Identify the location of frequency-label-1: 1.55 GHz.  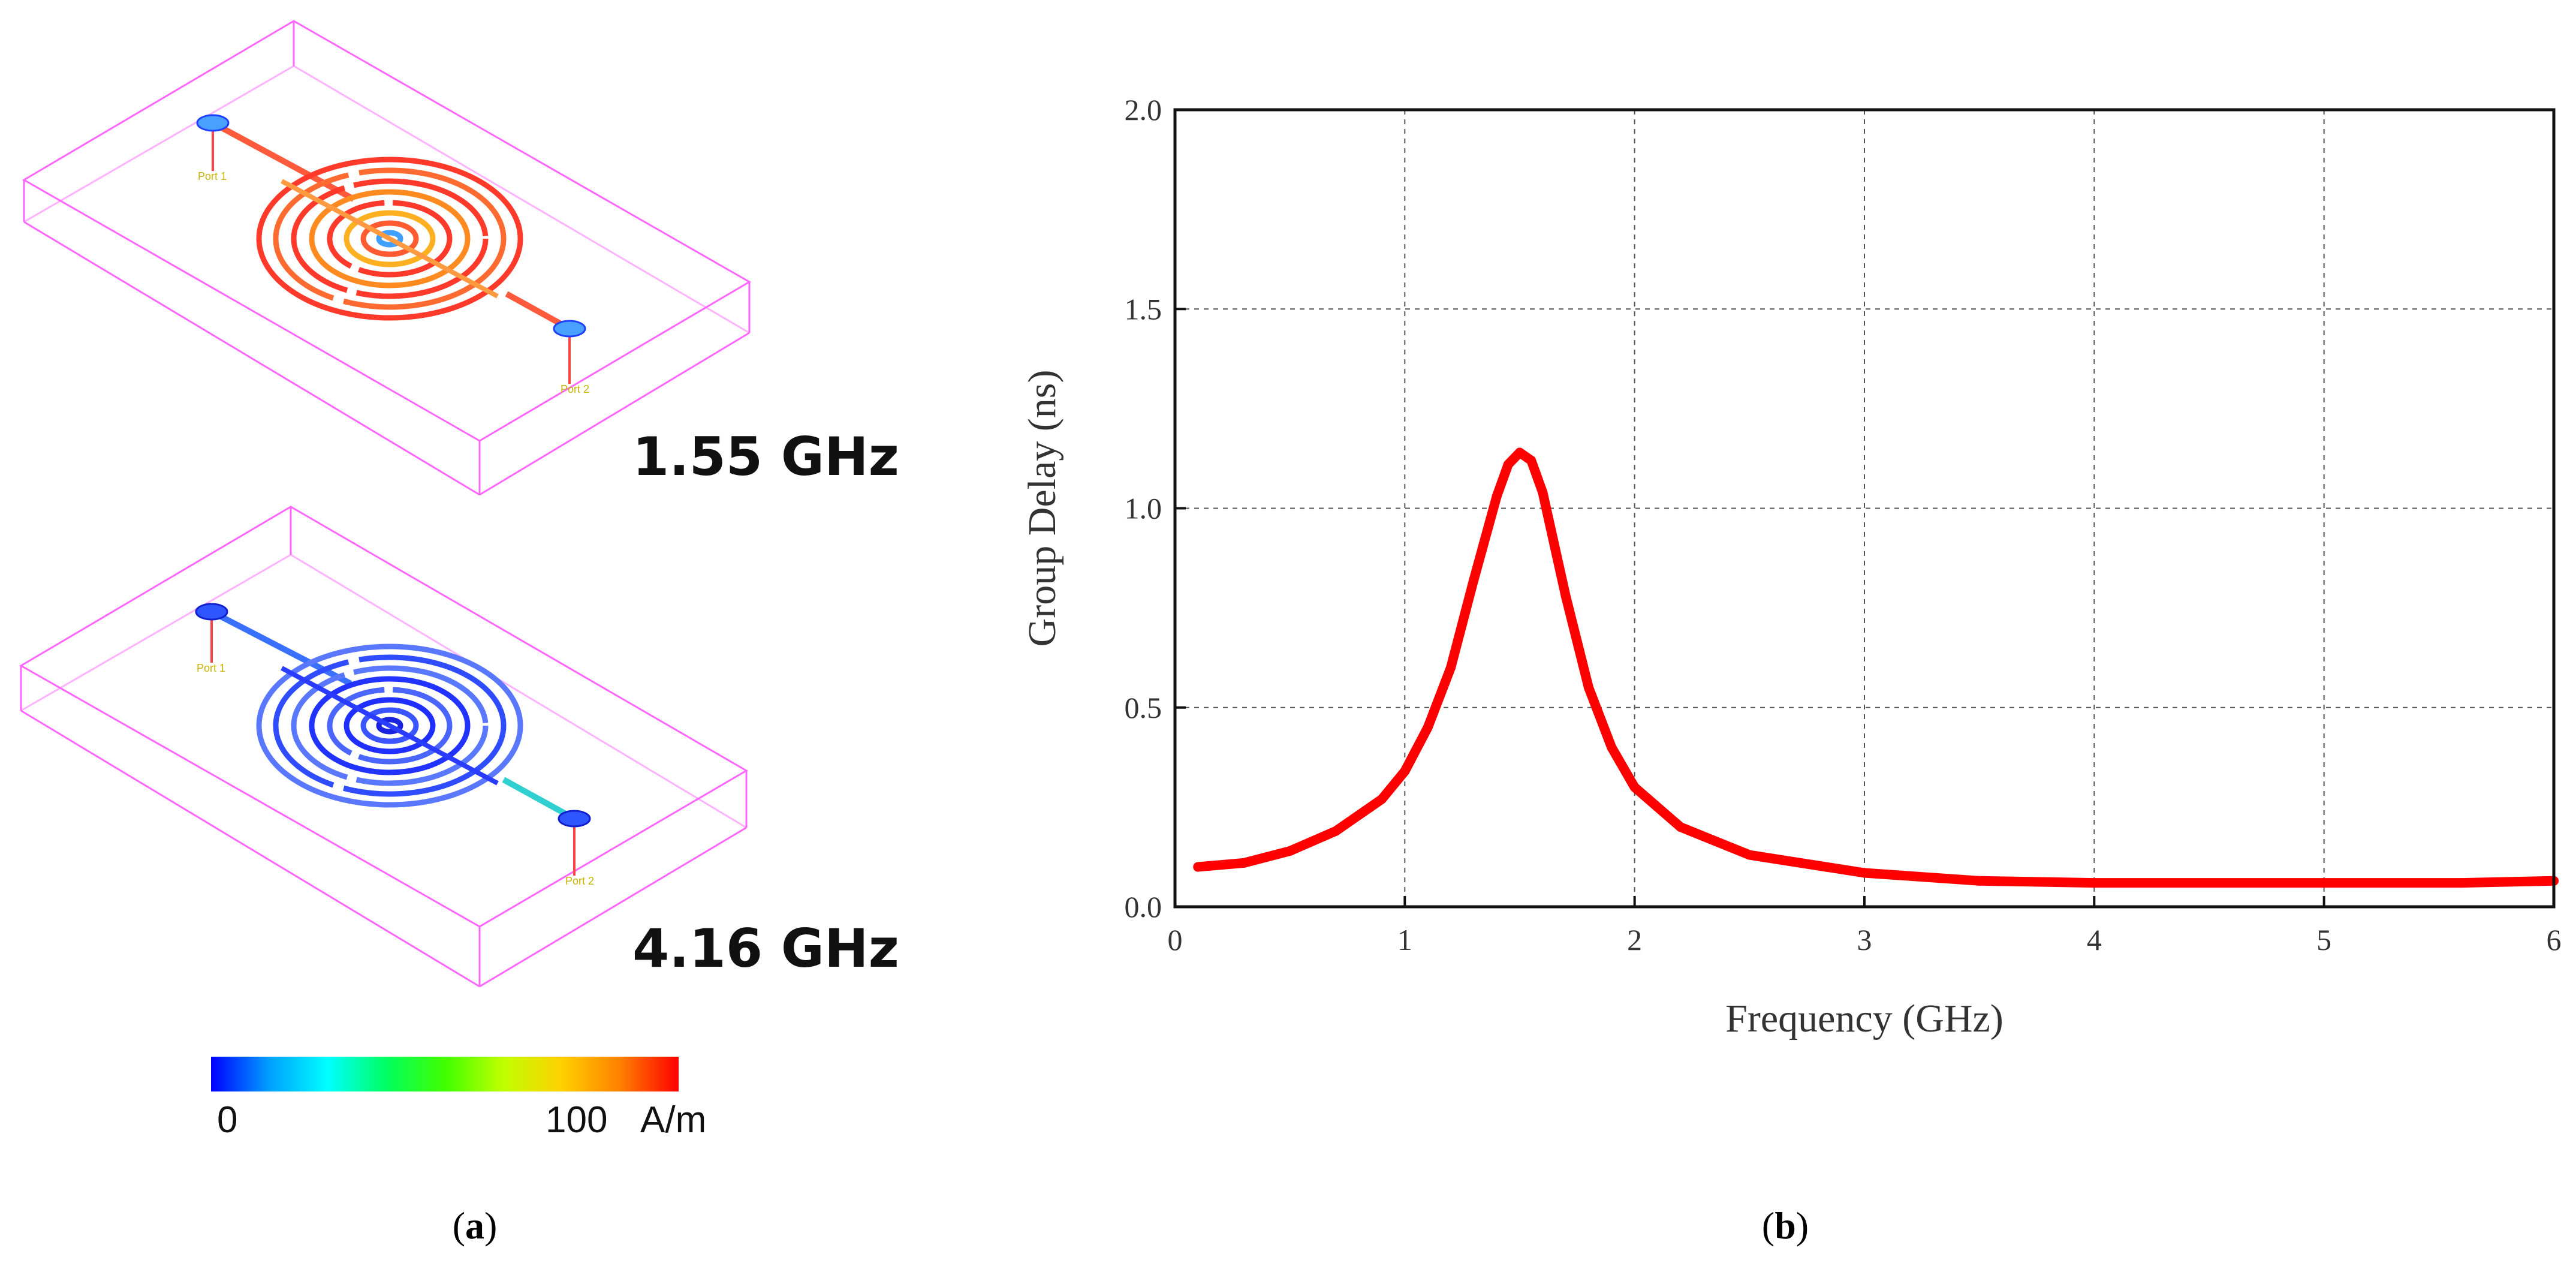
(766, 457).